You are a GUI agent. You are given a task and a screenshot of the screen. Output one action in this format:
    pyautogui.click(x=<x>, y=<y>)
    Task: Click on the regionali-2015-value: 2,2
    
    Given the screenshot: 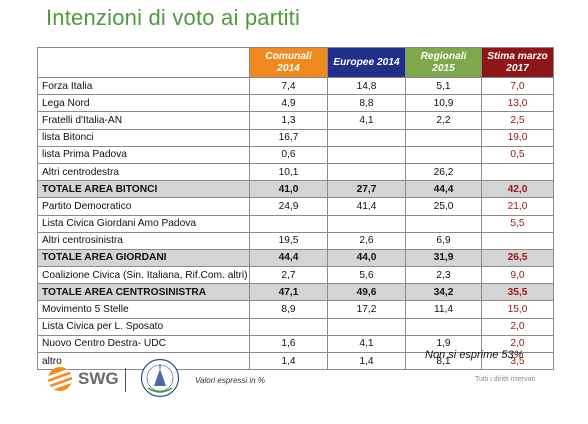 What is the action you would take?
    pyautogui.click(x=443, y=120)
    